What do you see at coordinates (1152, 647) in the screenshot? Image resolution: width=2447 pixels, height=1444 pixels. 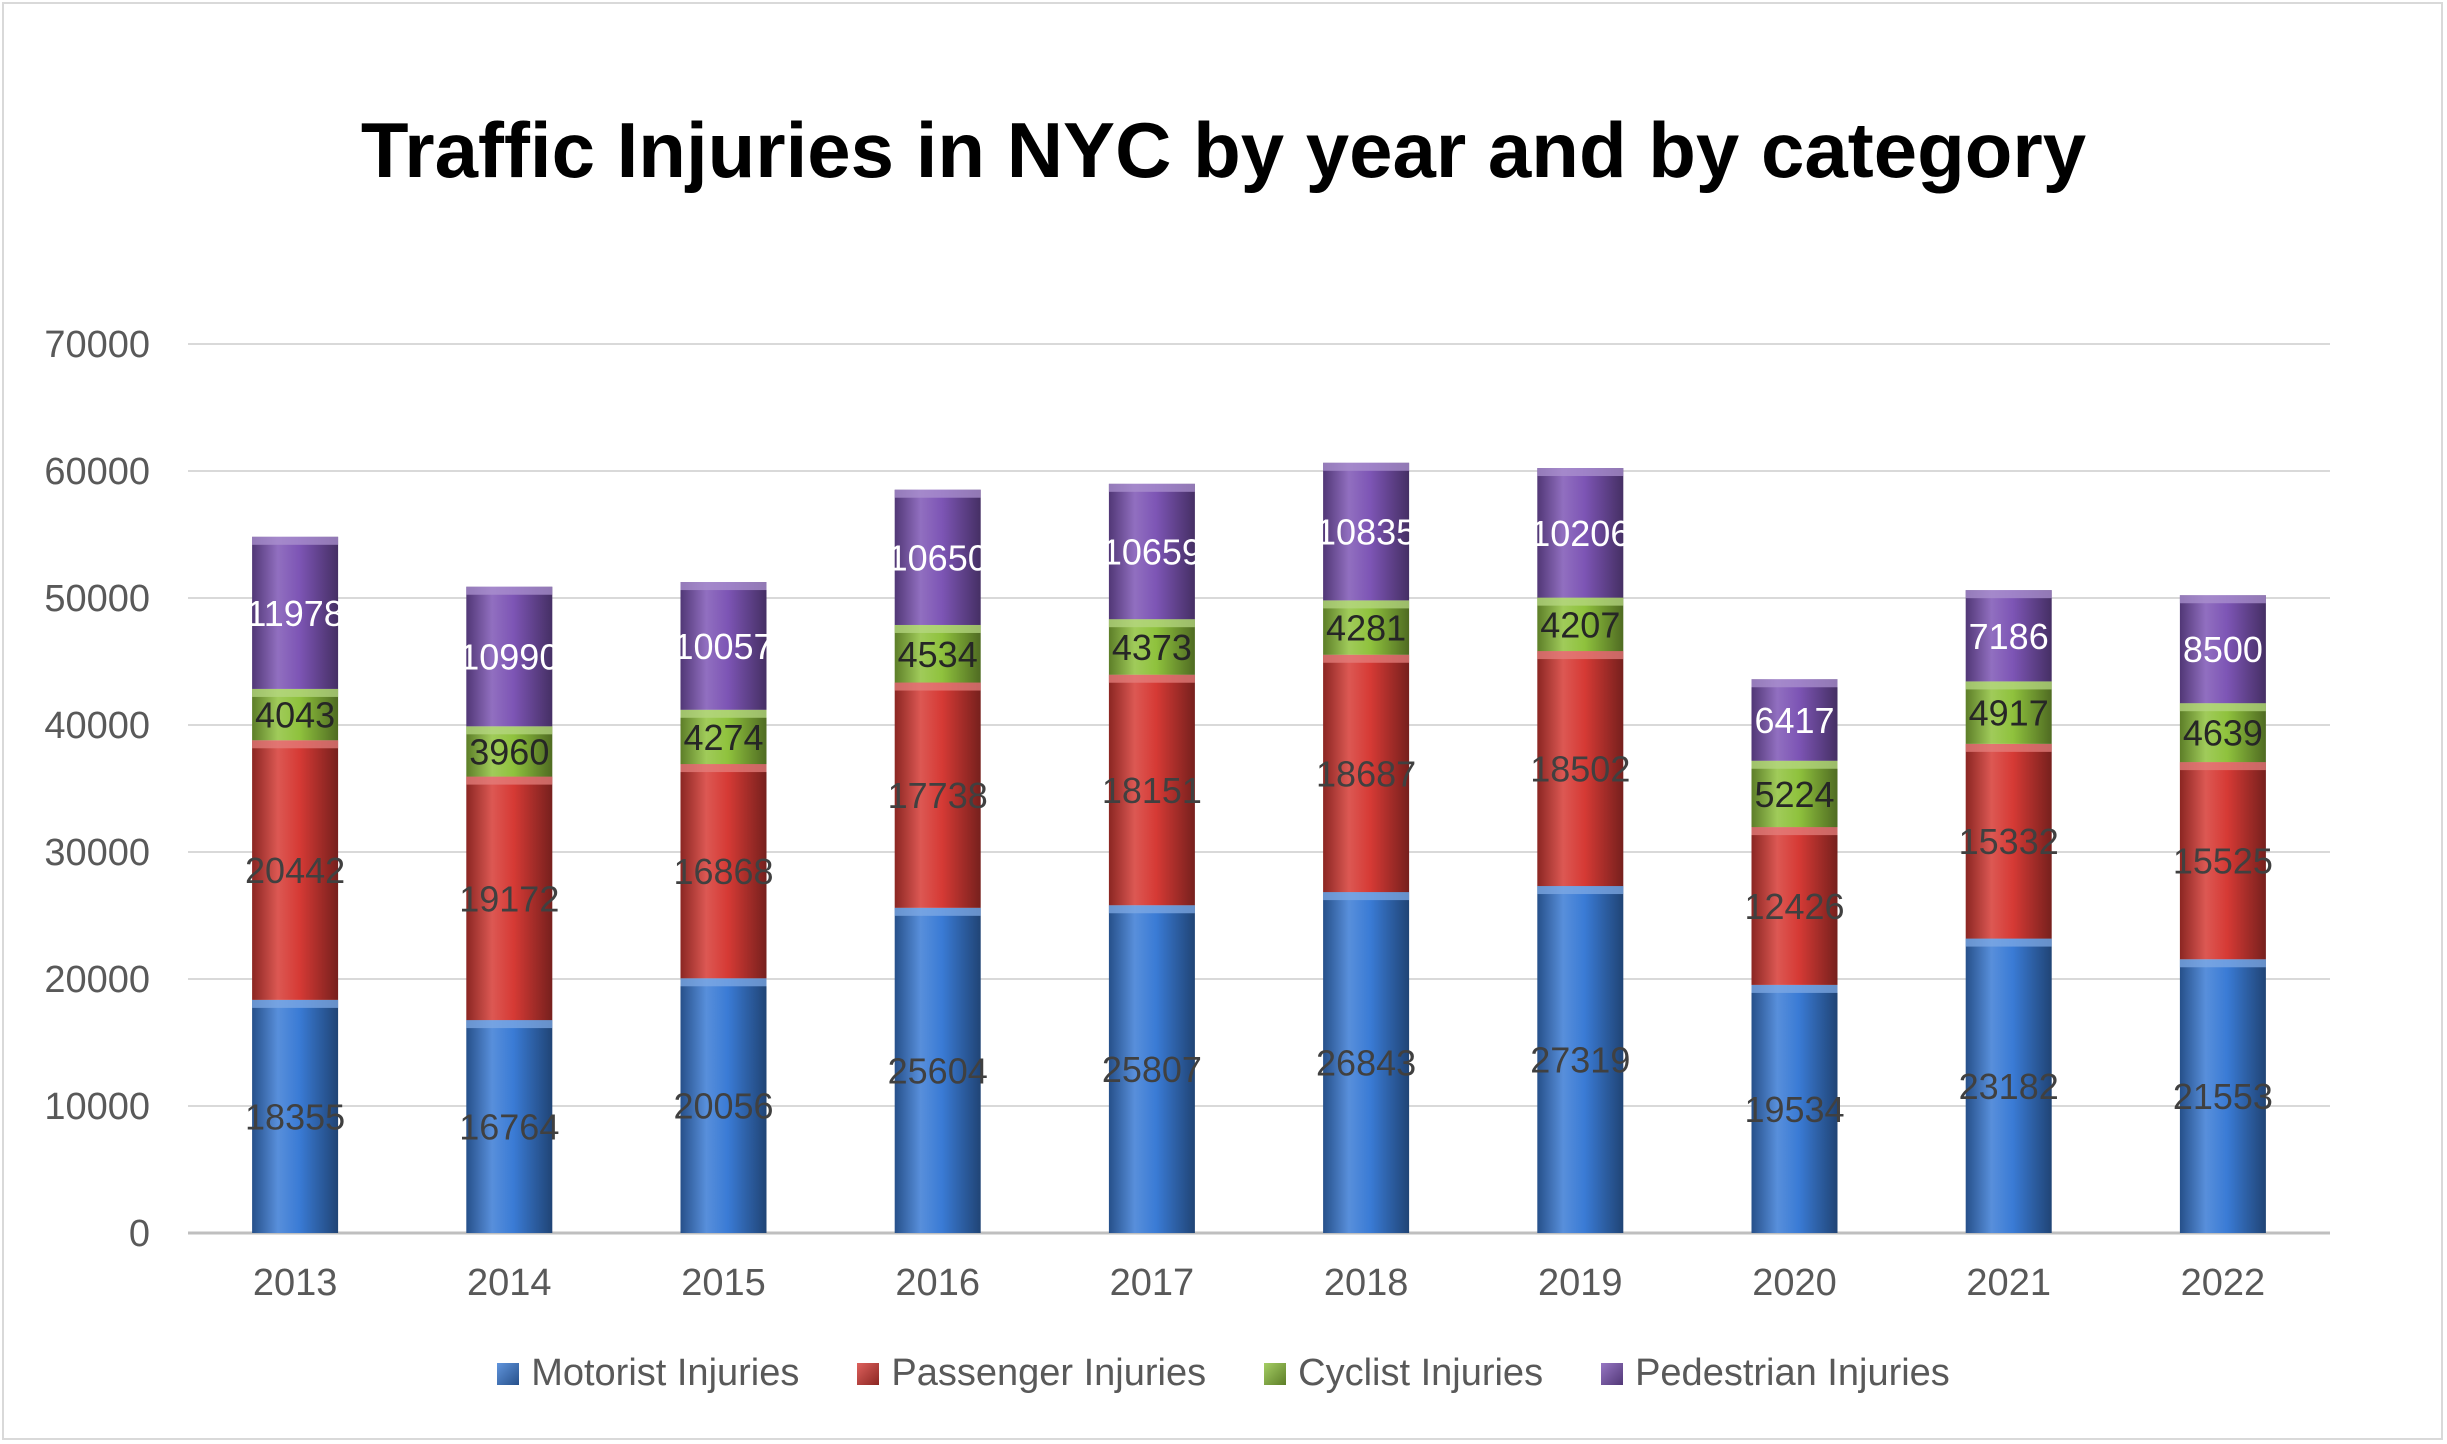 I see `data-label: 4373` at bounding box center [1152, 647].